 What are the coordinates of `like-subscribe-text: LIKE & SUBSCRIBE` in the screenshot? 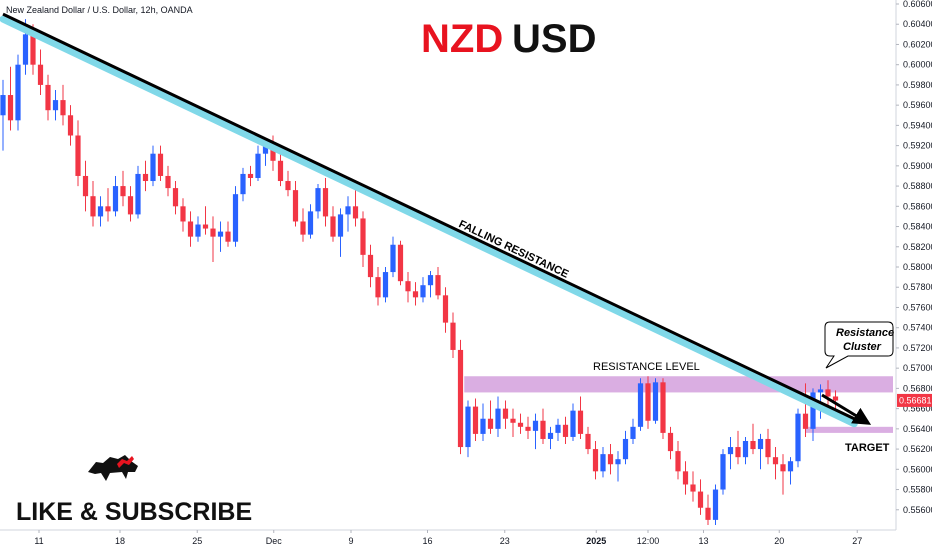 It's located at (134, 512).